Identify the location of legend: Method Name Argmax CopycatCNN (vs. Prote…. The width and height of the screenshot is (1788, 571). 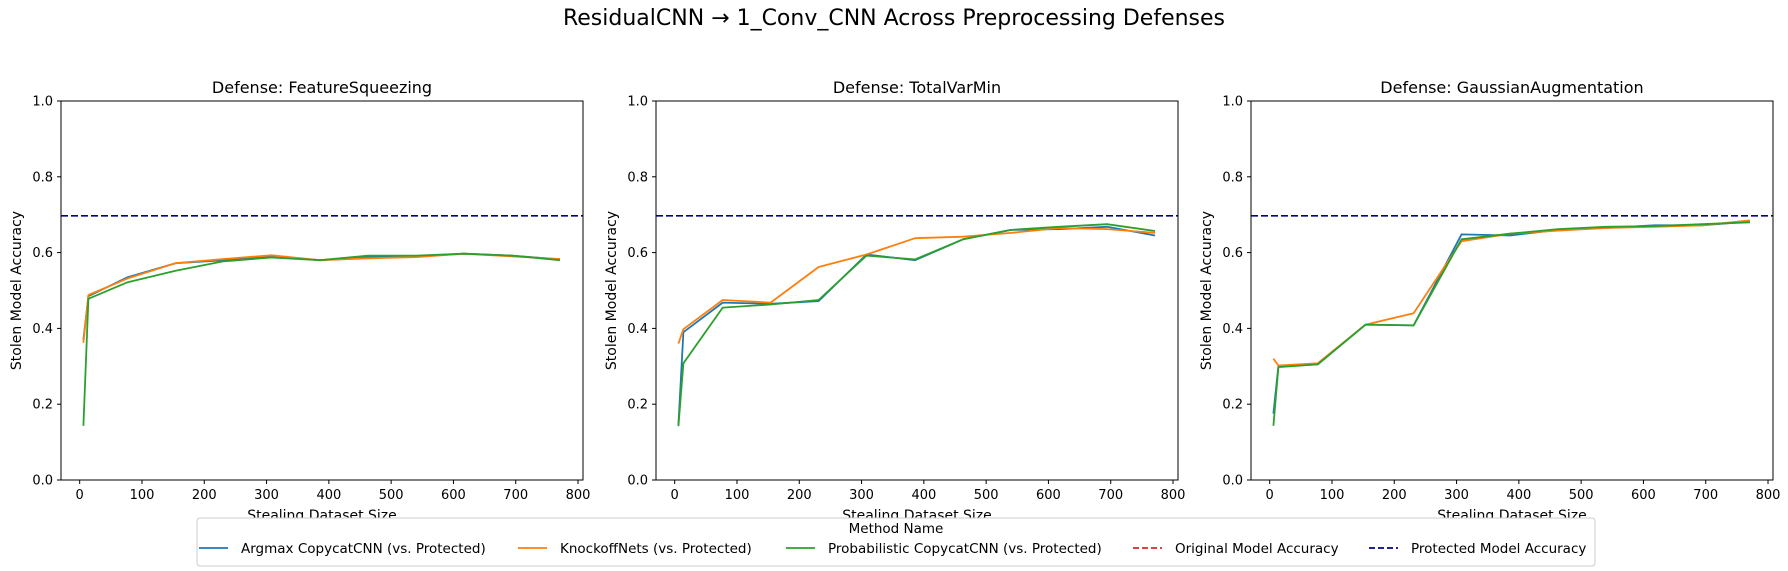
(896, 542).